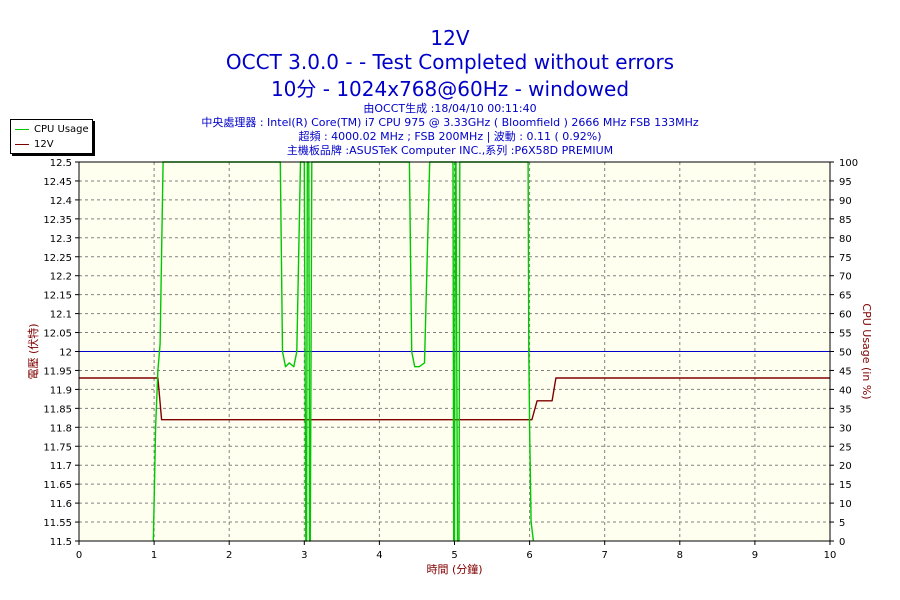 Image resolution: width=900 pixels, height=600 pixels. What do you see at coordinates (57, 523) in the screenshot?
I see `y-left-tick-label: 11.55` at bounding box center [57, 523].